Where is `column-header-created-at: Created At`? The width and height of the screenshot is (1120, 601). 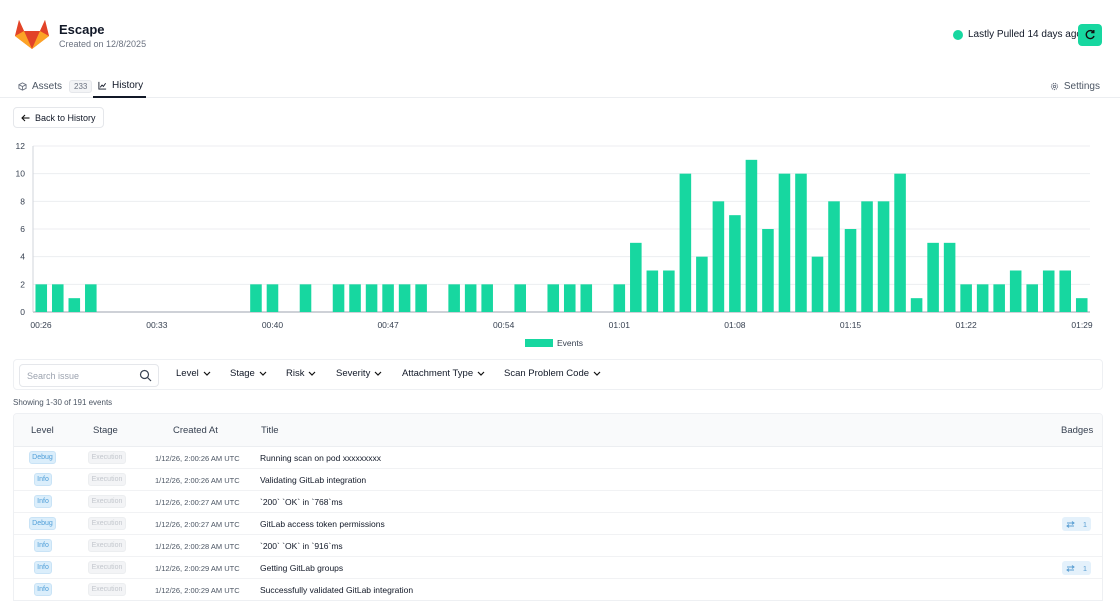
column-header-created-at: Created At is located at coordinates (195, 430).